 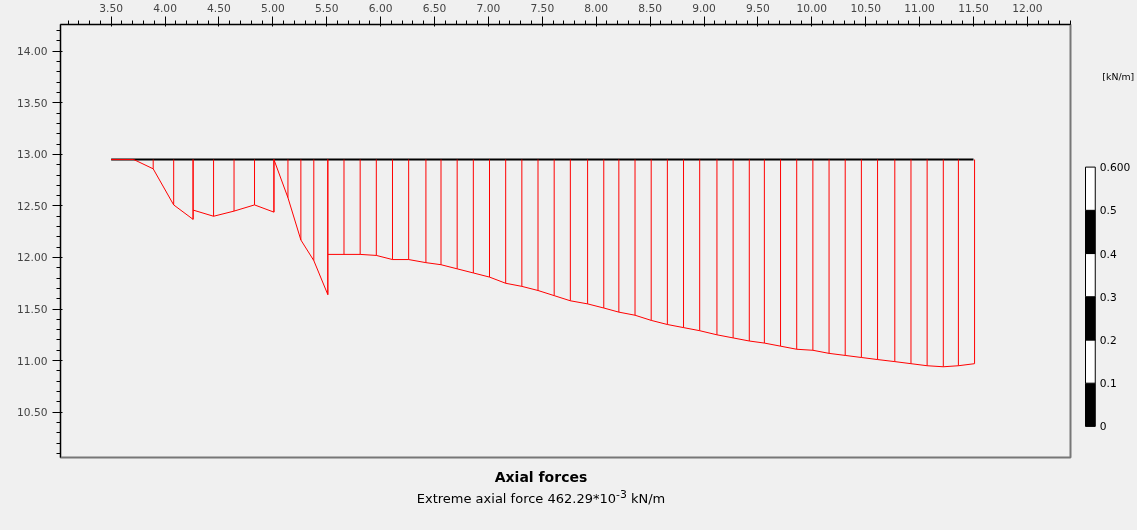 I want to click on x-tick-label: 11.50, so click(x=973, y=8).